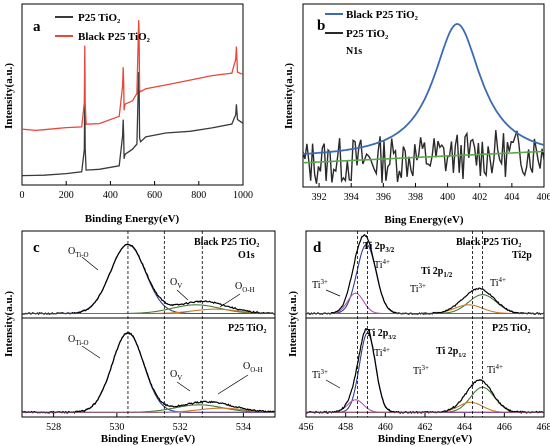 This screenshot has width=550, height=446. Describe the element at coordinates (543, 427) in the screenshot. I see `panel-d-xtick-label: 468` at that location.